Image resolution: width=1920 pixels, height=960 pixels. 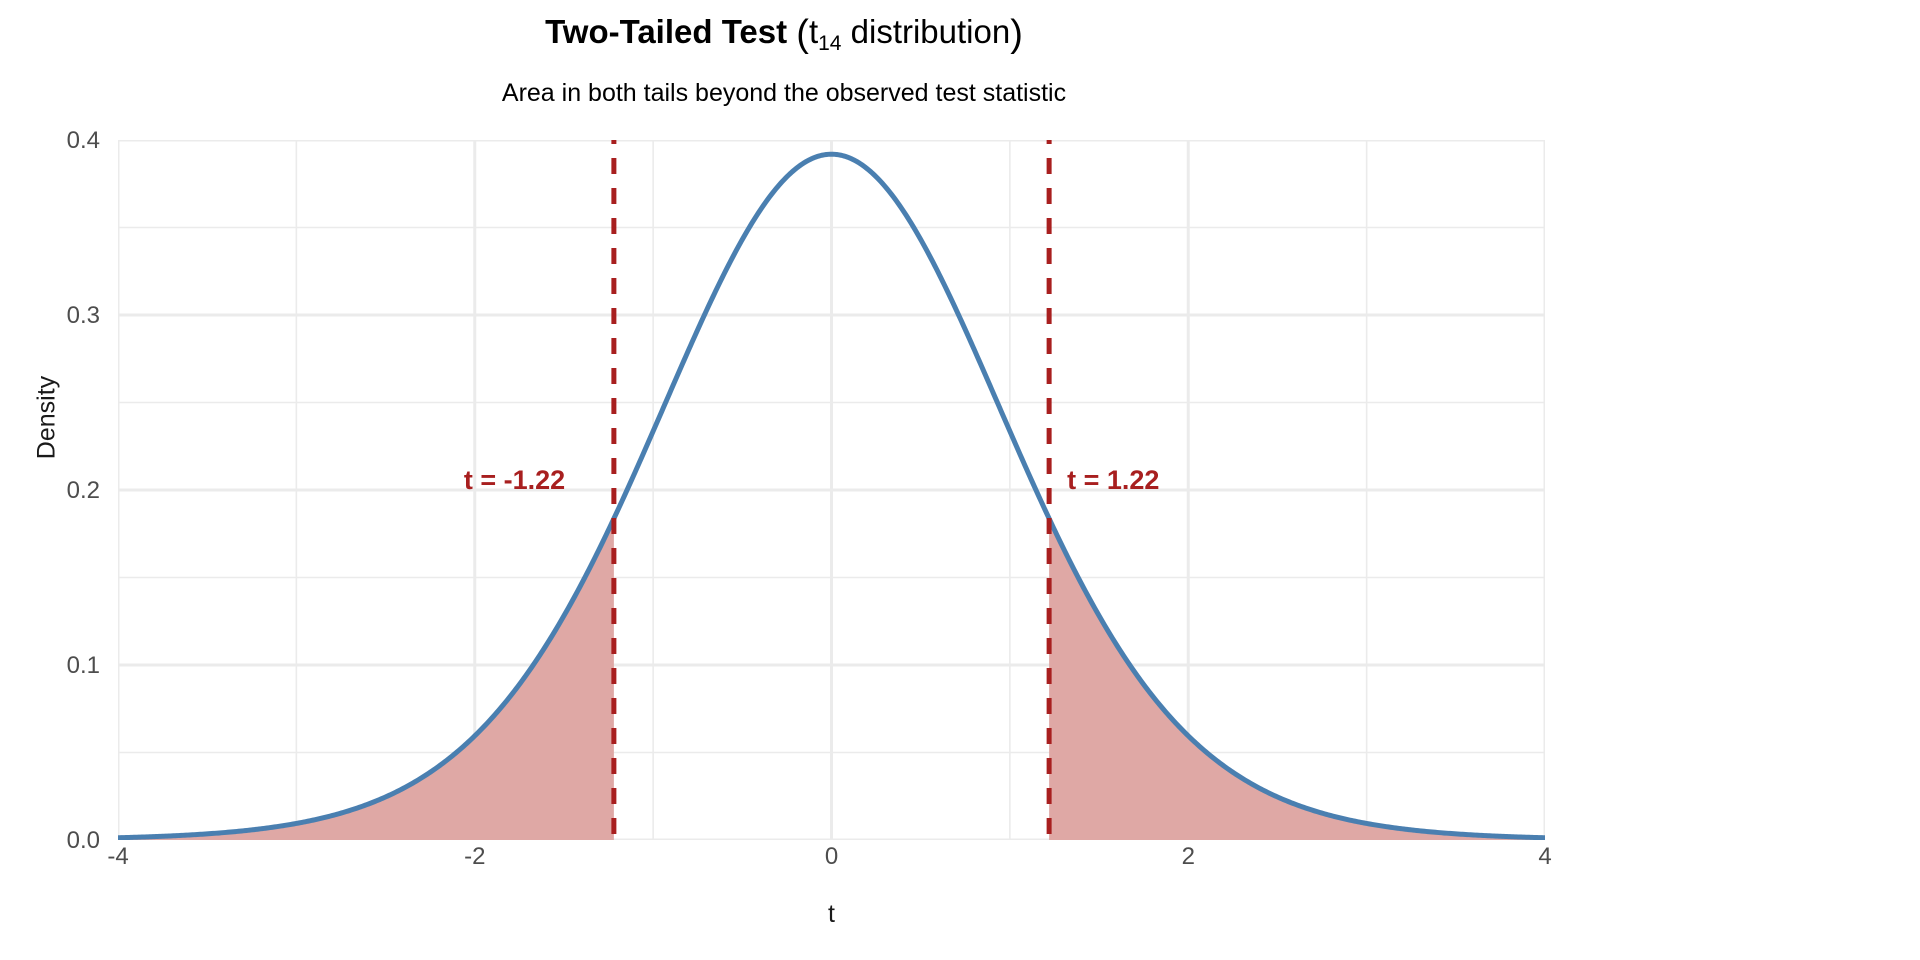 What do you see at coordinates (83, 490) in the screenshot?
I see `y-tick-label: 0.2` at bounding box center [83, 490].